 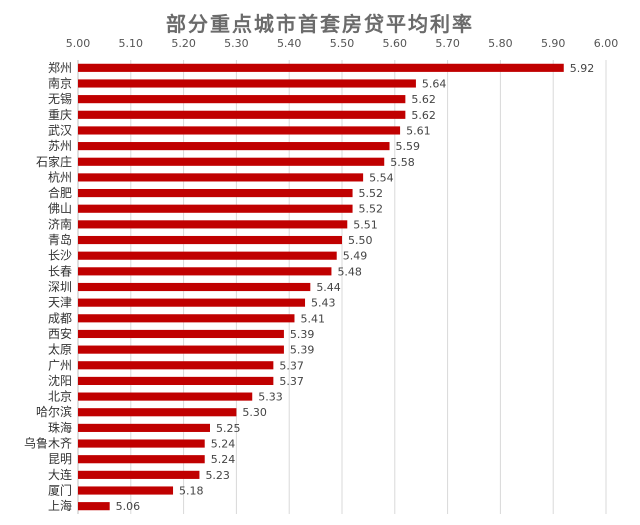 I want to click on x-tick-label: 5.20, so click(x=183, y=43).